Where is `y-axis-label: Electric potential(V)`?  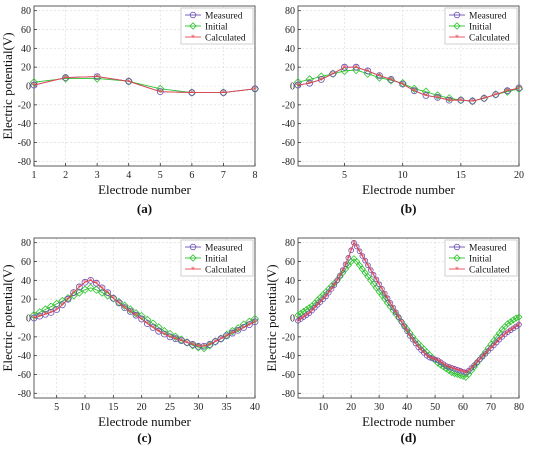 y-axis-label: Electric potential(V) is located at coordinates (7, 85).